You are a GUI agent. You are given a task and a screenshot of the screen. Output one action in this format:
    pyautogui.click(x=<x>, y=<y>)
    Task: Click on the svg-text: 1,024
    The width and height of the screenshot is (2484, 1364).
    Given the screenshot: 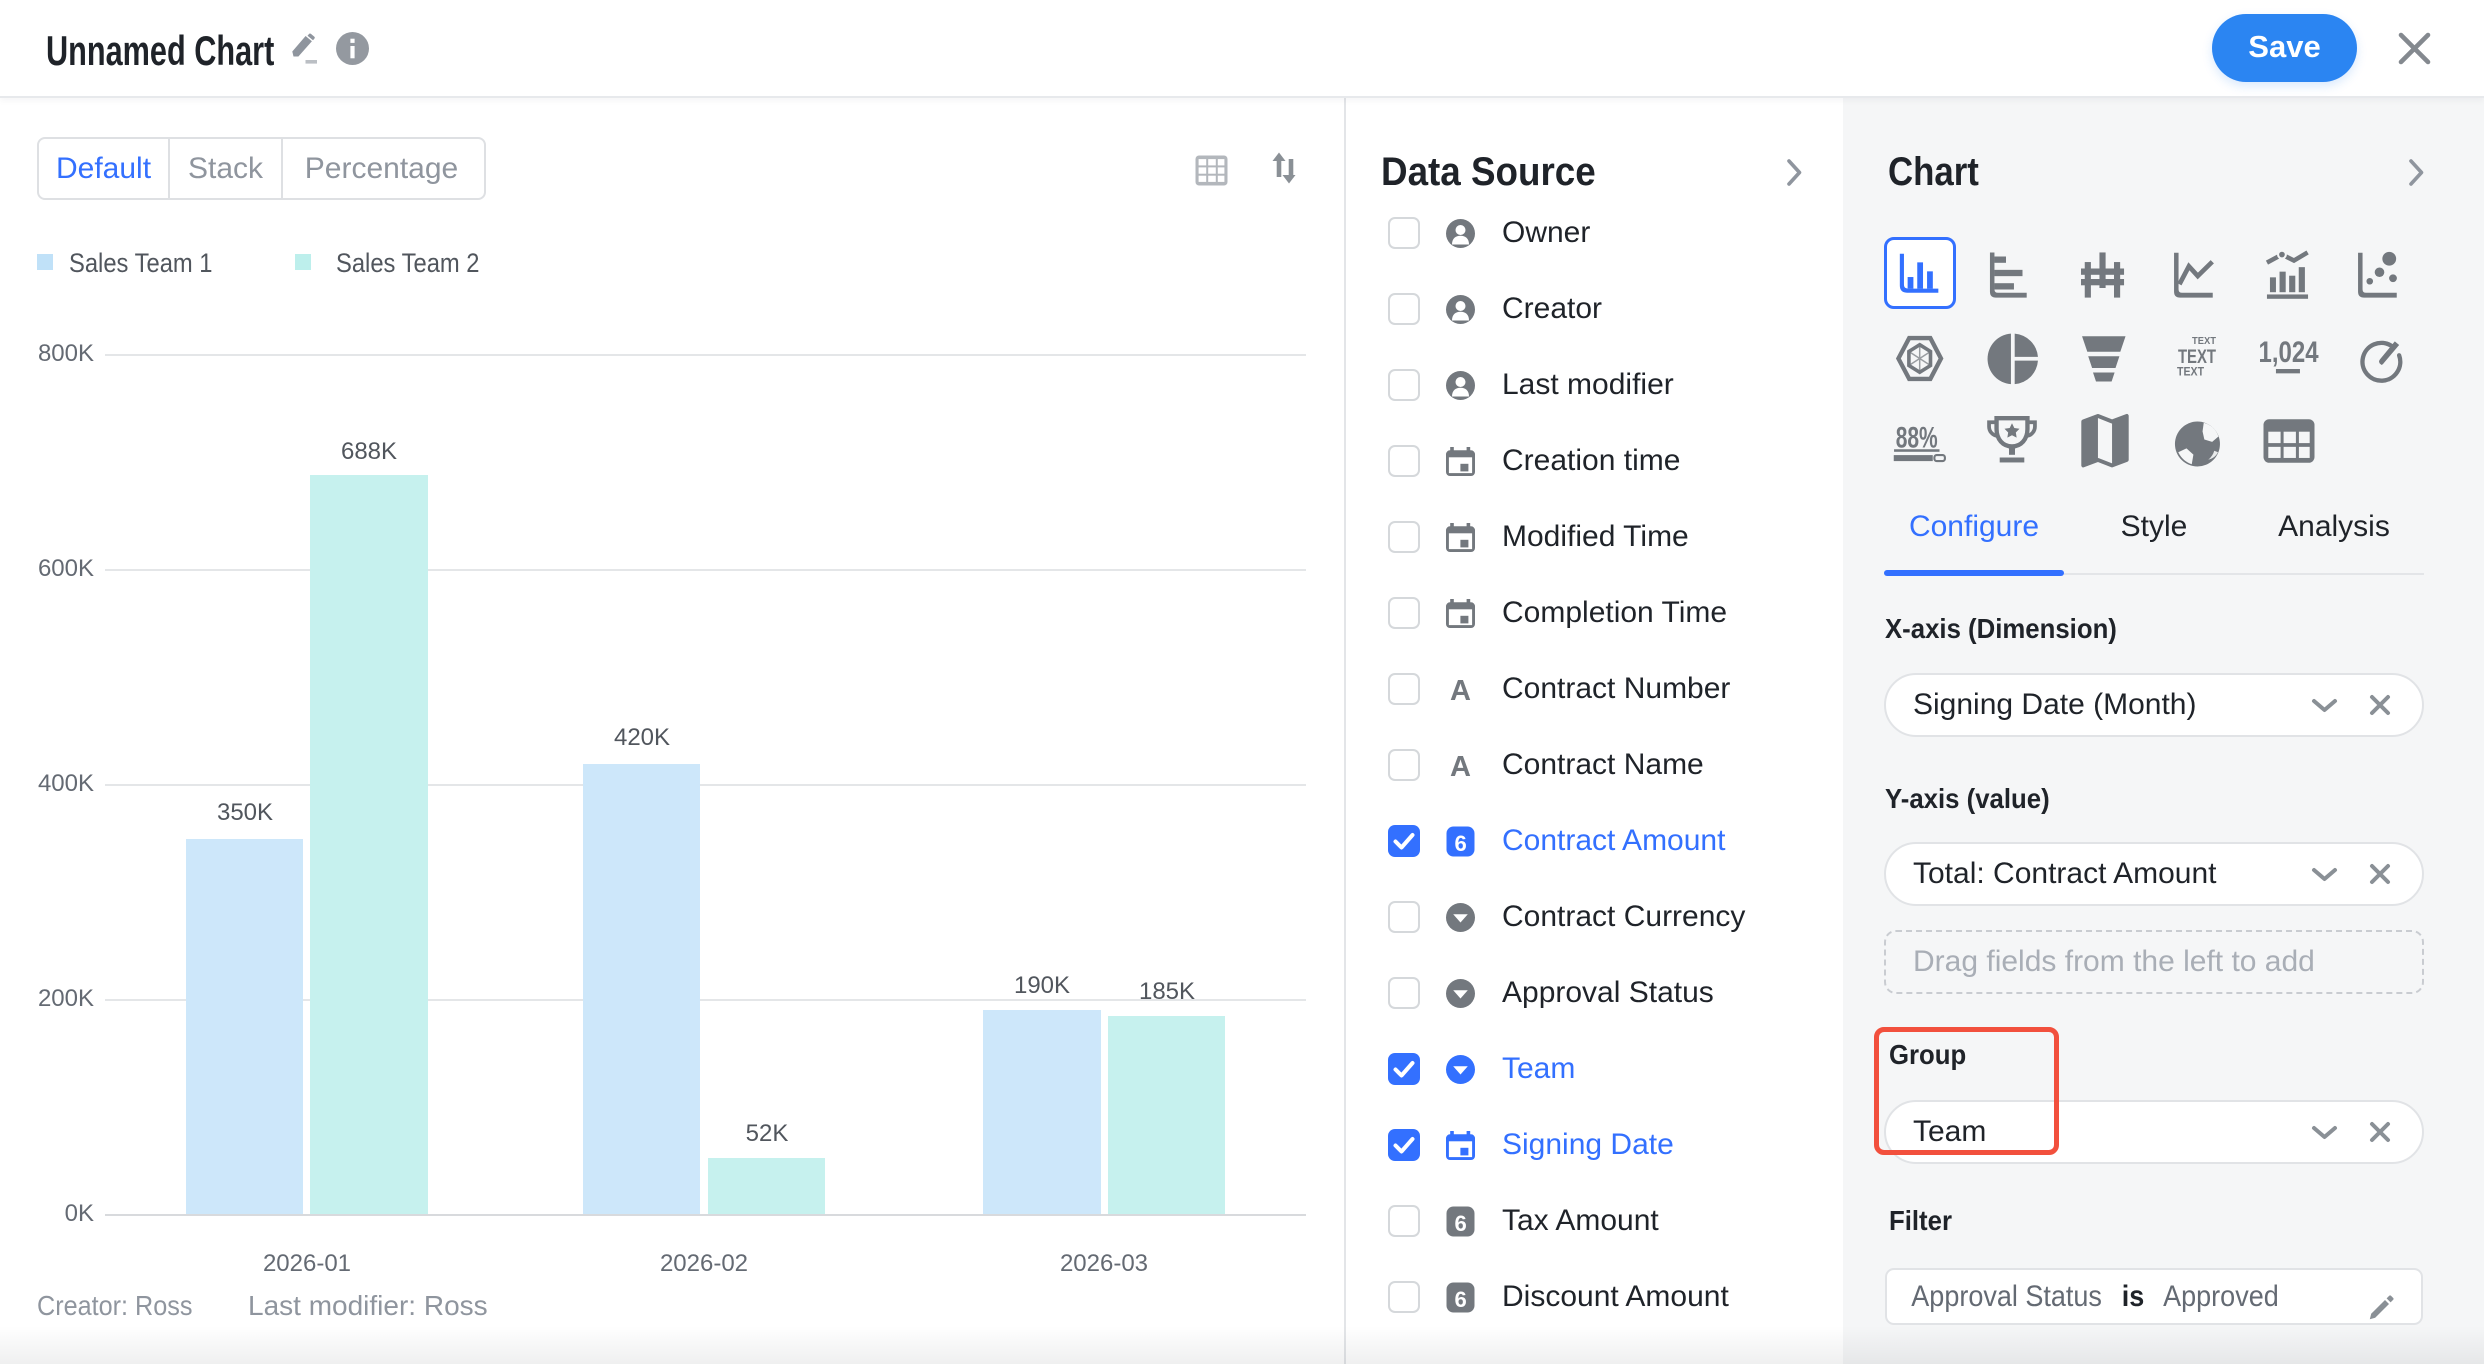 What is the action you would take?
    pyautogui.click(x=2289, y=352)
    